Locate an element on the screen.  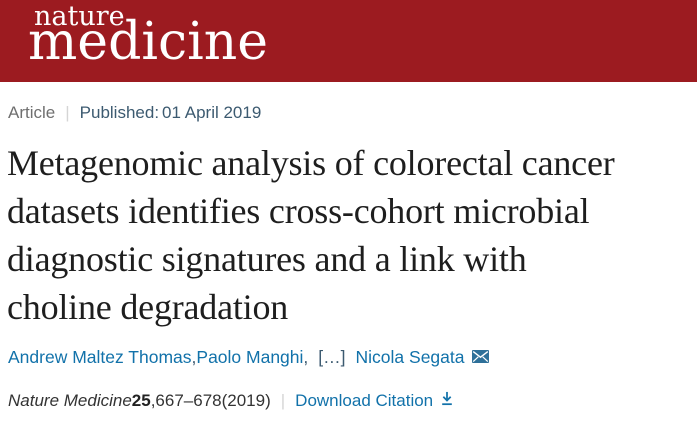
title-line-4: choline degradation is located at coordinates (148, 307).